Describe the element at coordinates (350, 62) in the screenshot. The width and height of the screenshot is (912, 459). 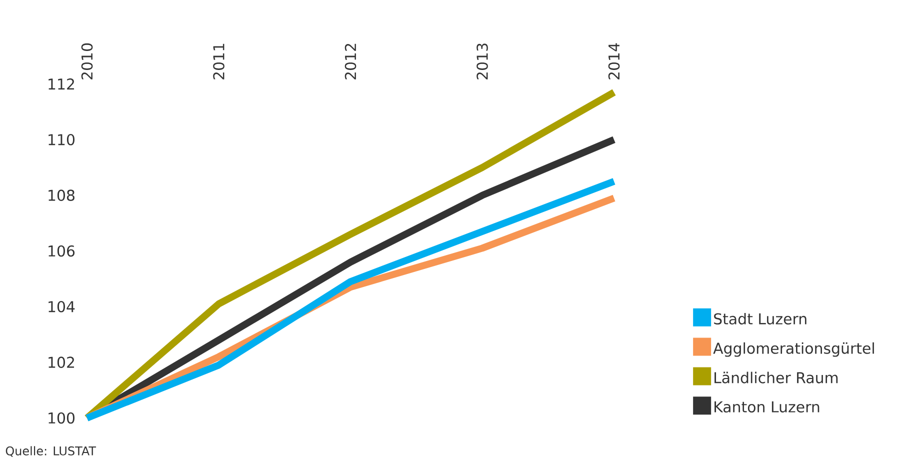
I see `x-tick-label: 2012` at that location.